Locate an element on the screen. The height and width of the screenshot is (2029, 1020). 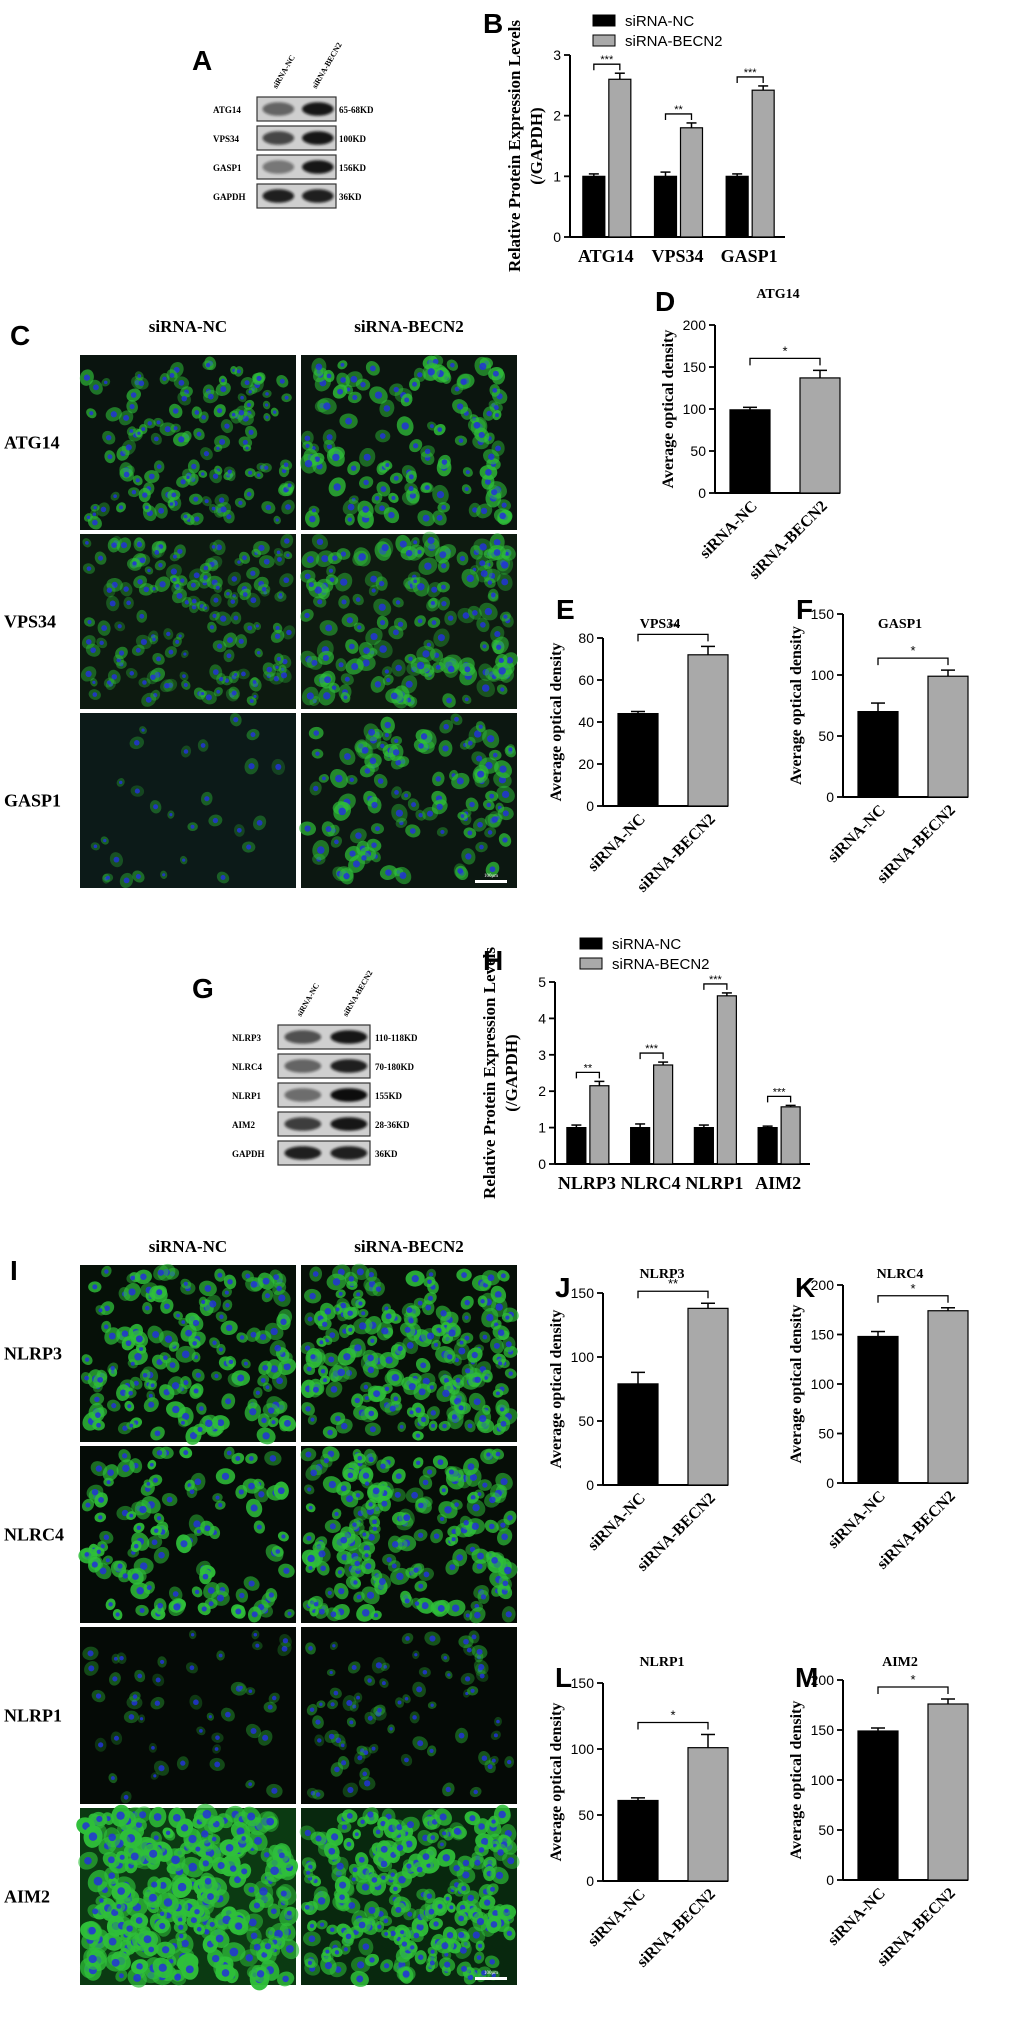
legend-swatch is located at coordinates (604, 40).